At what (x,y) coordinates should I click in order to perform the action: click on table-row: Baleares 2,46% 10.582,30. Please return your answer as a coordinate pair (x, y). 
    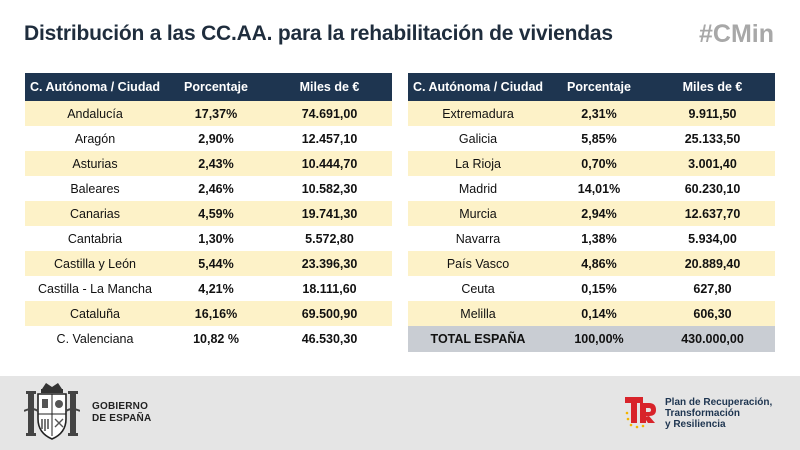
    Looking at the image, I should click on (208, 188).